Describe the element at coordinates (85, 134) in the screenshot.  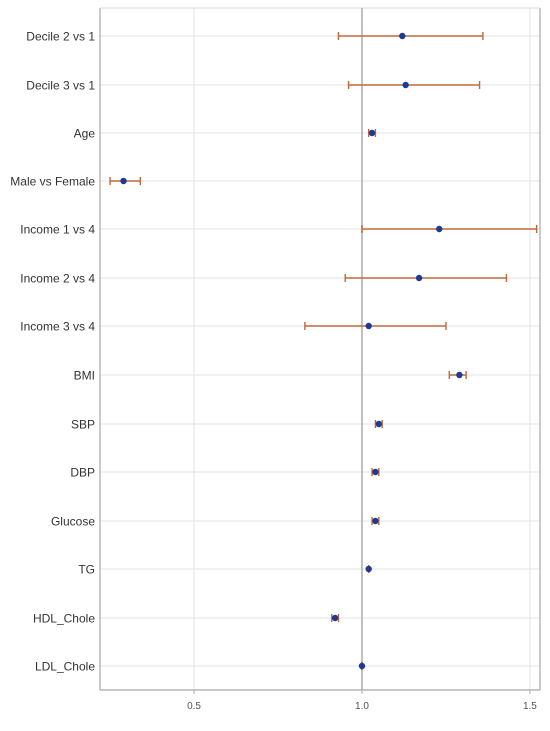
I see `row-label: Age` at that location.